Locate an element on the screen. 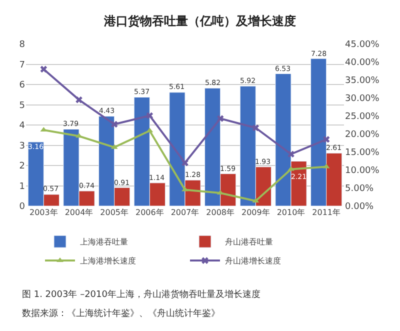 This screenshot has height=331, width=400. y2-tick-label: 25.00% is located at coordinates (362, 117).